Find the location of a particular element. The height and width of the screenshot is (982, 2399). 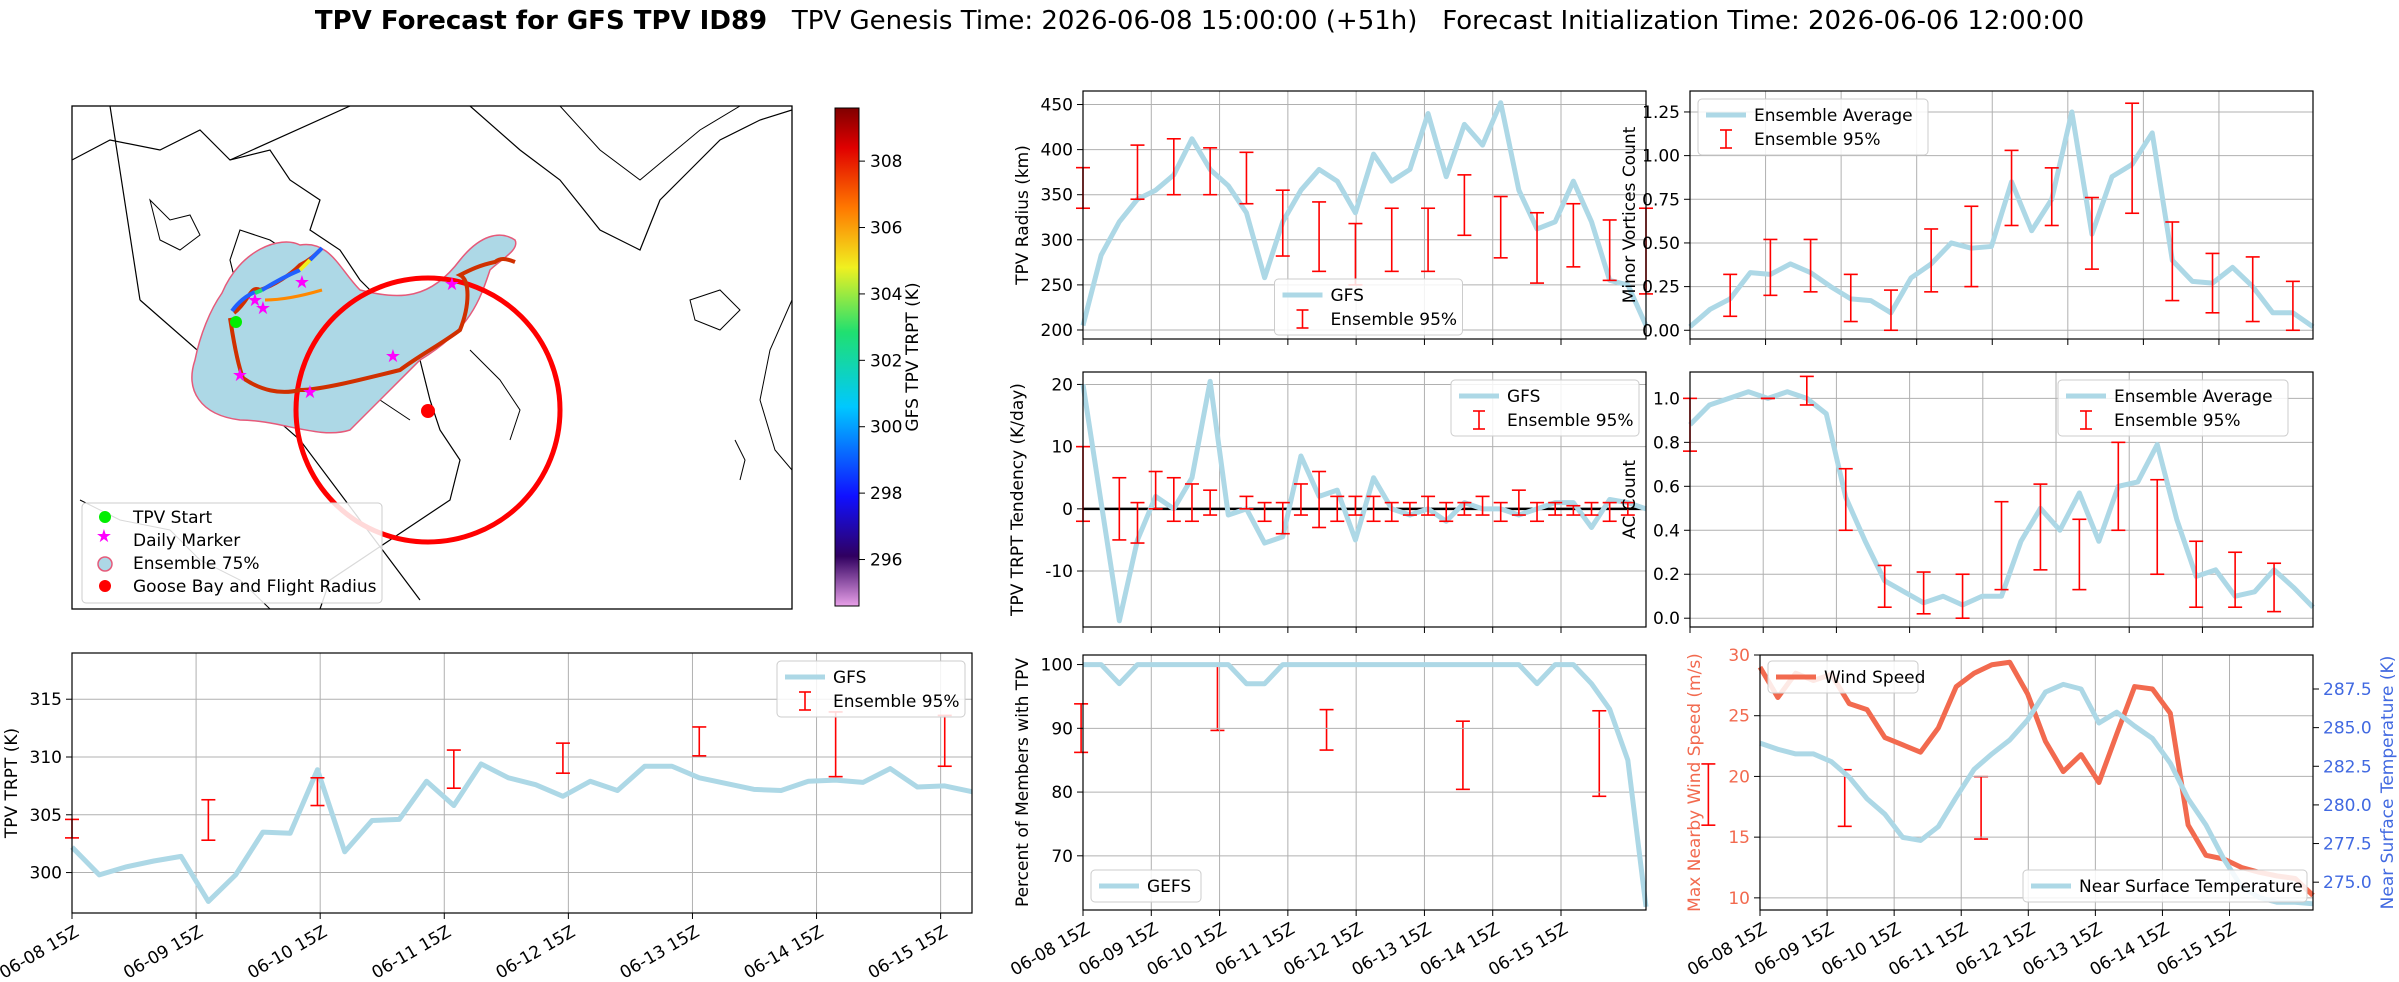

y-right-tick-label: 282.5 is located at coordinates (2347, 767).